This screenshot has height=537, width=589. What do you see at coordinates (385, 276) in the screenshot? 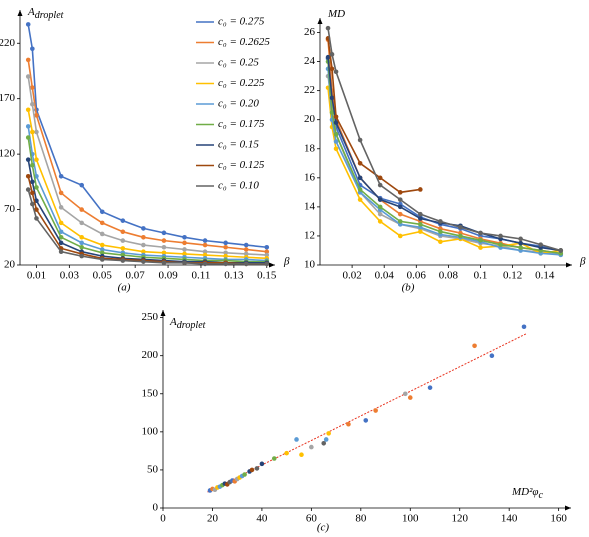
I see `x-tick-label: 0.04` at bounding box center [385, 276].